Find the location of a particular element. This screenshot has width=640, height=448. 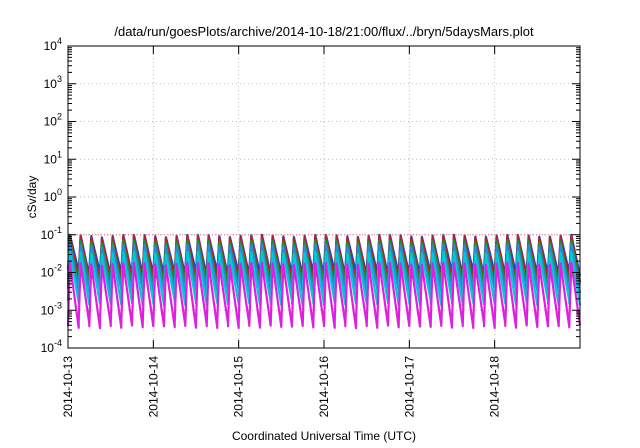

y-tick-label: 10³ is located at coordinates (53, 82).